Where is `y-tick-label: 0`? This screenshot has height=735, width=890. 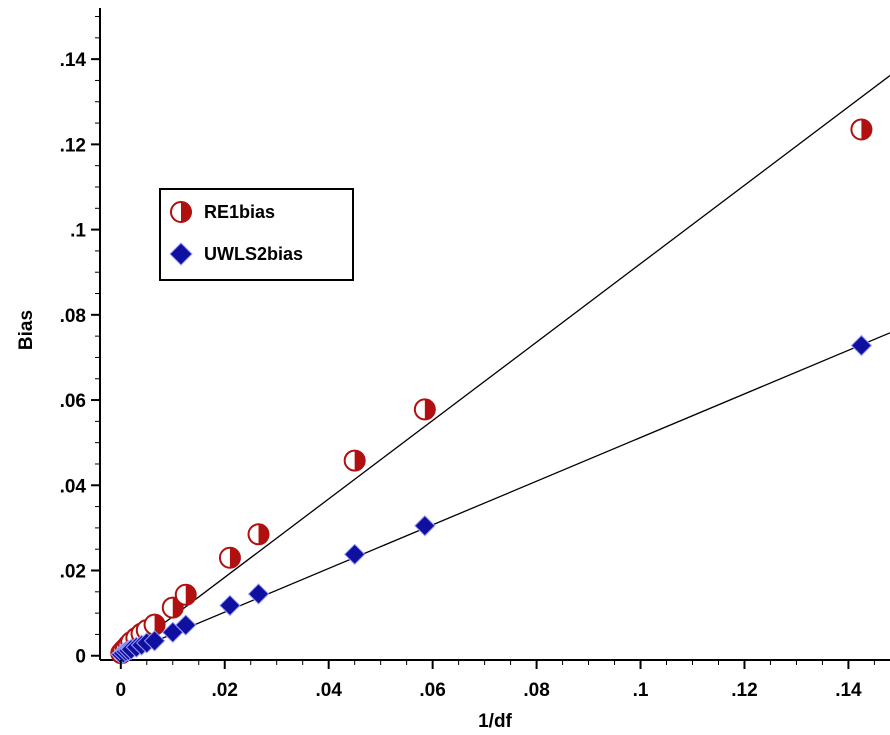 y-tick-label: 0 is located at coordinates (80, 657).